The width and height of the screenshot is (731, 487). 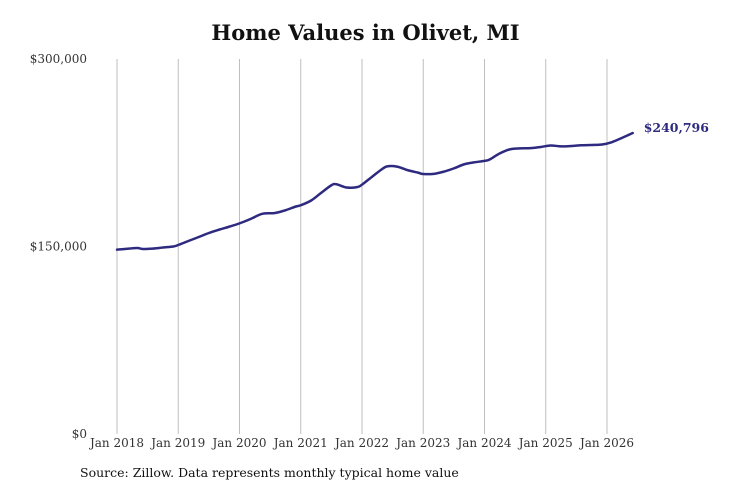 I want to click on x-tick-label: Jan 2023, so click(x=422, y=443).